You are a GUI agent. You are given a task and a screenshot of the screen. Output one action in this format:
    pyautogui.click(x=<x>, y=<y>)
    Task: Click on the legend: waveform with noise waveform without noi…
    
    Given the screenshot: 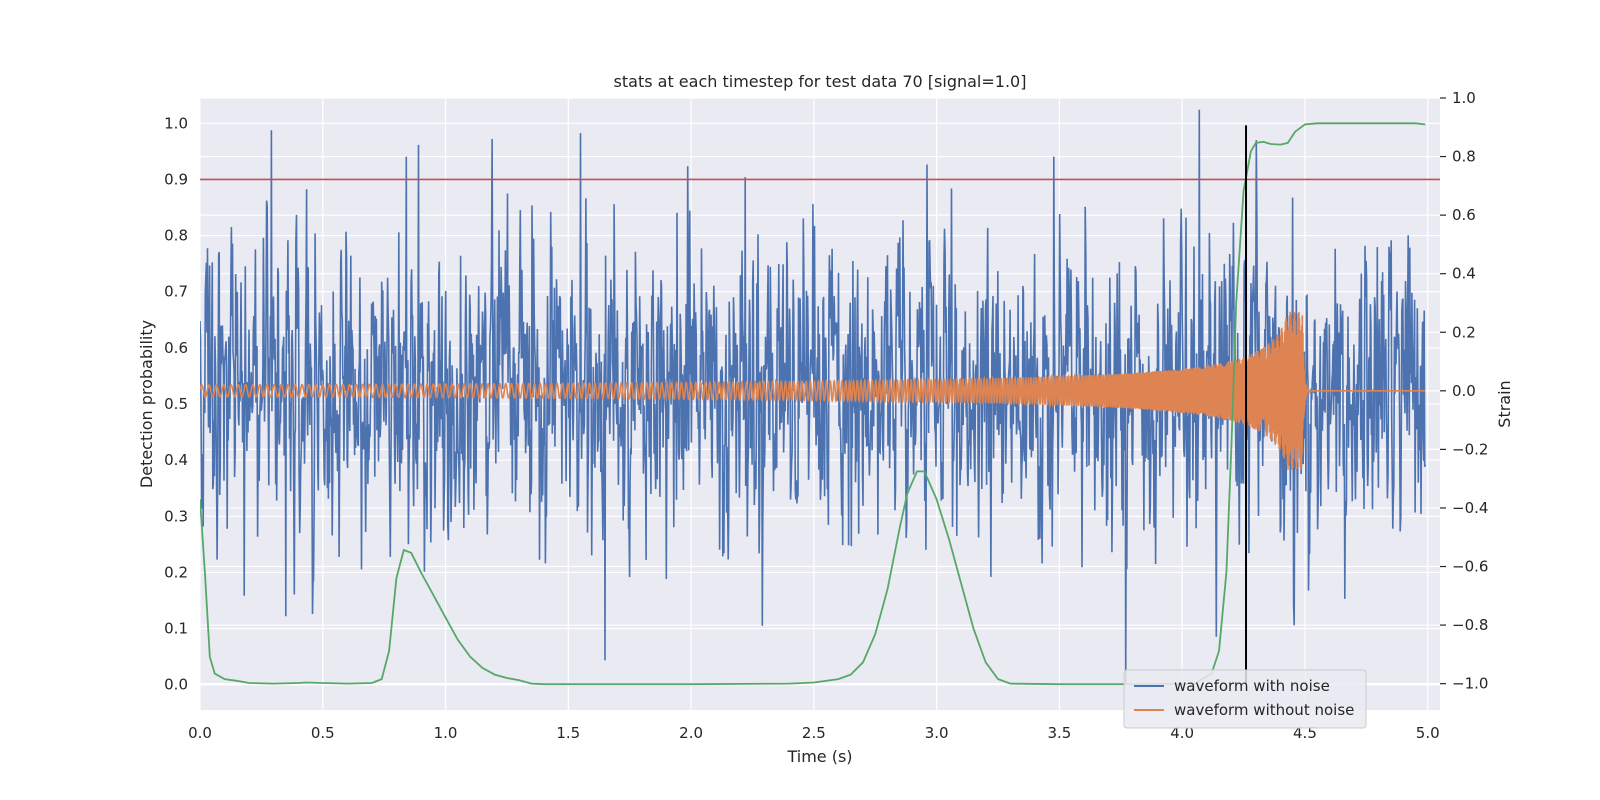 What is the action you would take?
    pyautogui.click(x=1245, y=699)
    